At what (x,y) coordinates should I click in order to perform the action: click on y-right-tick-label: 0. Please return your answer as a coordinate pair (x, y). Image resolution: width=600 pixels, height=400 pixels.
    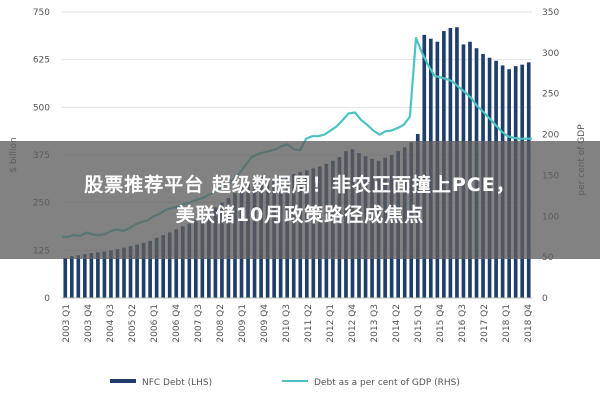
    Looking at the image, I should click on (545, 299).